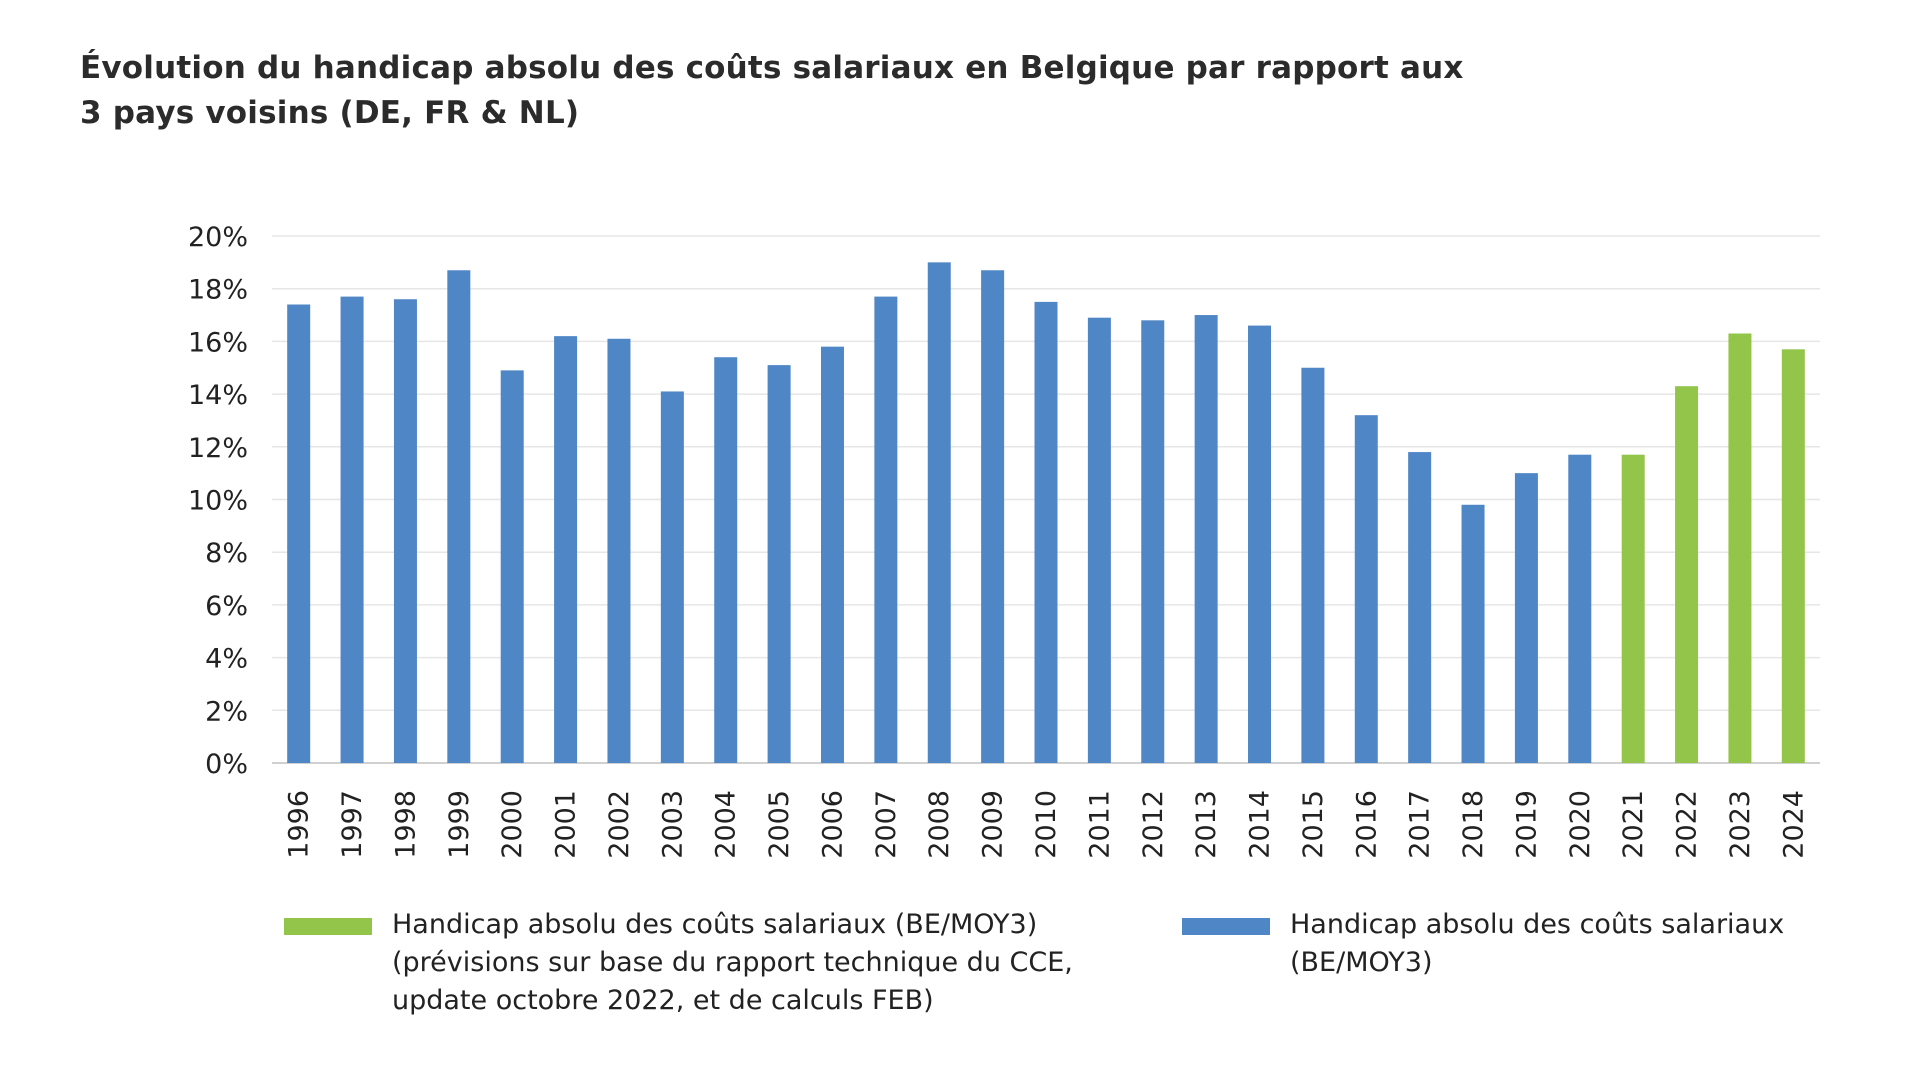 This screenshot has height=1081, width=1920. What do you see at coordinates (328, 926) in the screenshot?
I see `legend-swatch-forecast` at bounding box center [328, 926].